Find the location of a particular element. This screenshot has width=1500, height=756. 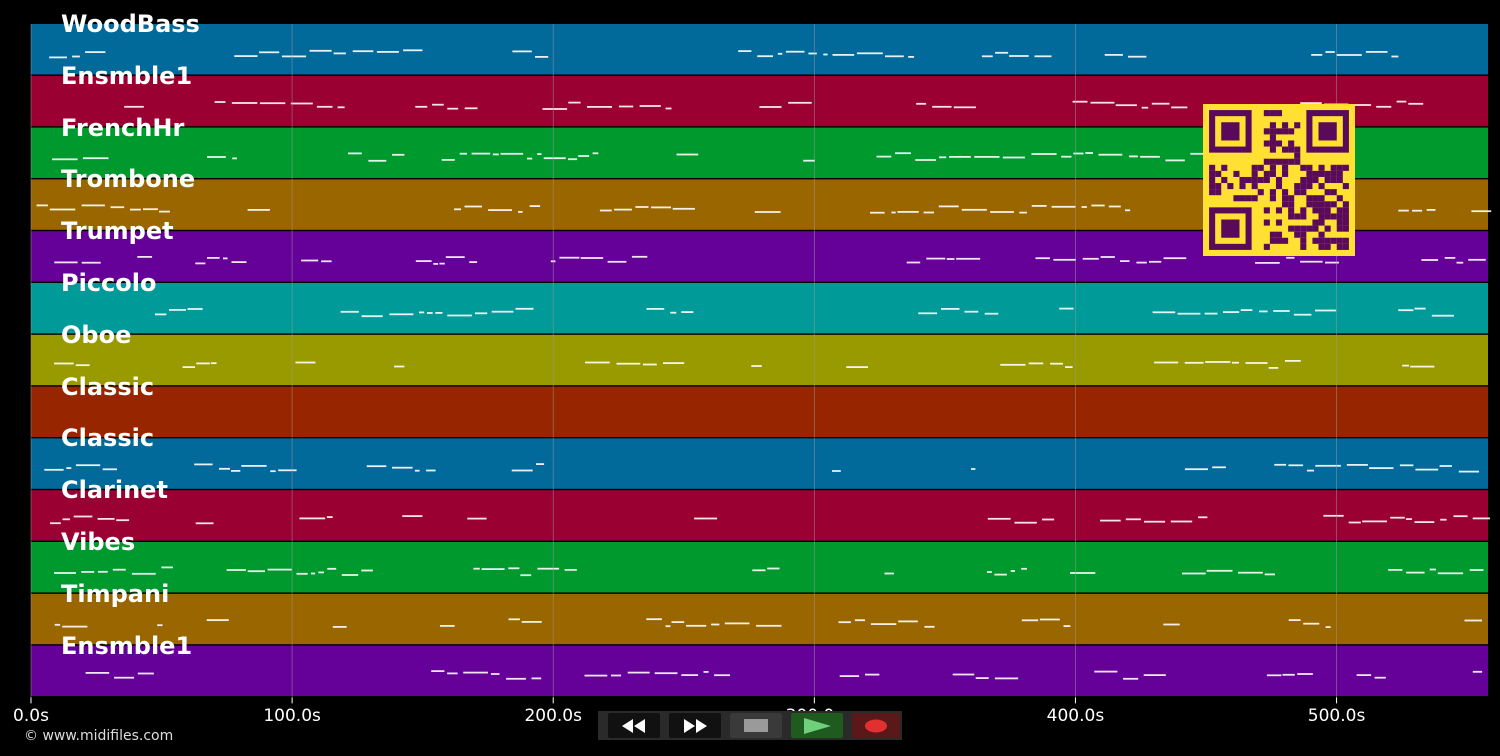

axis-tick-label: 0.0s is located at coordinates (31, 716).